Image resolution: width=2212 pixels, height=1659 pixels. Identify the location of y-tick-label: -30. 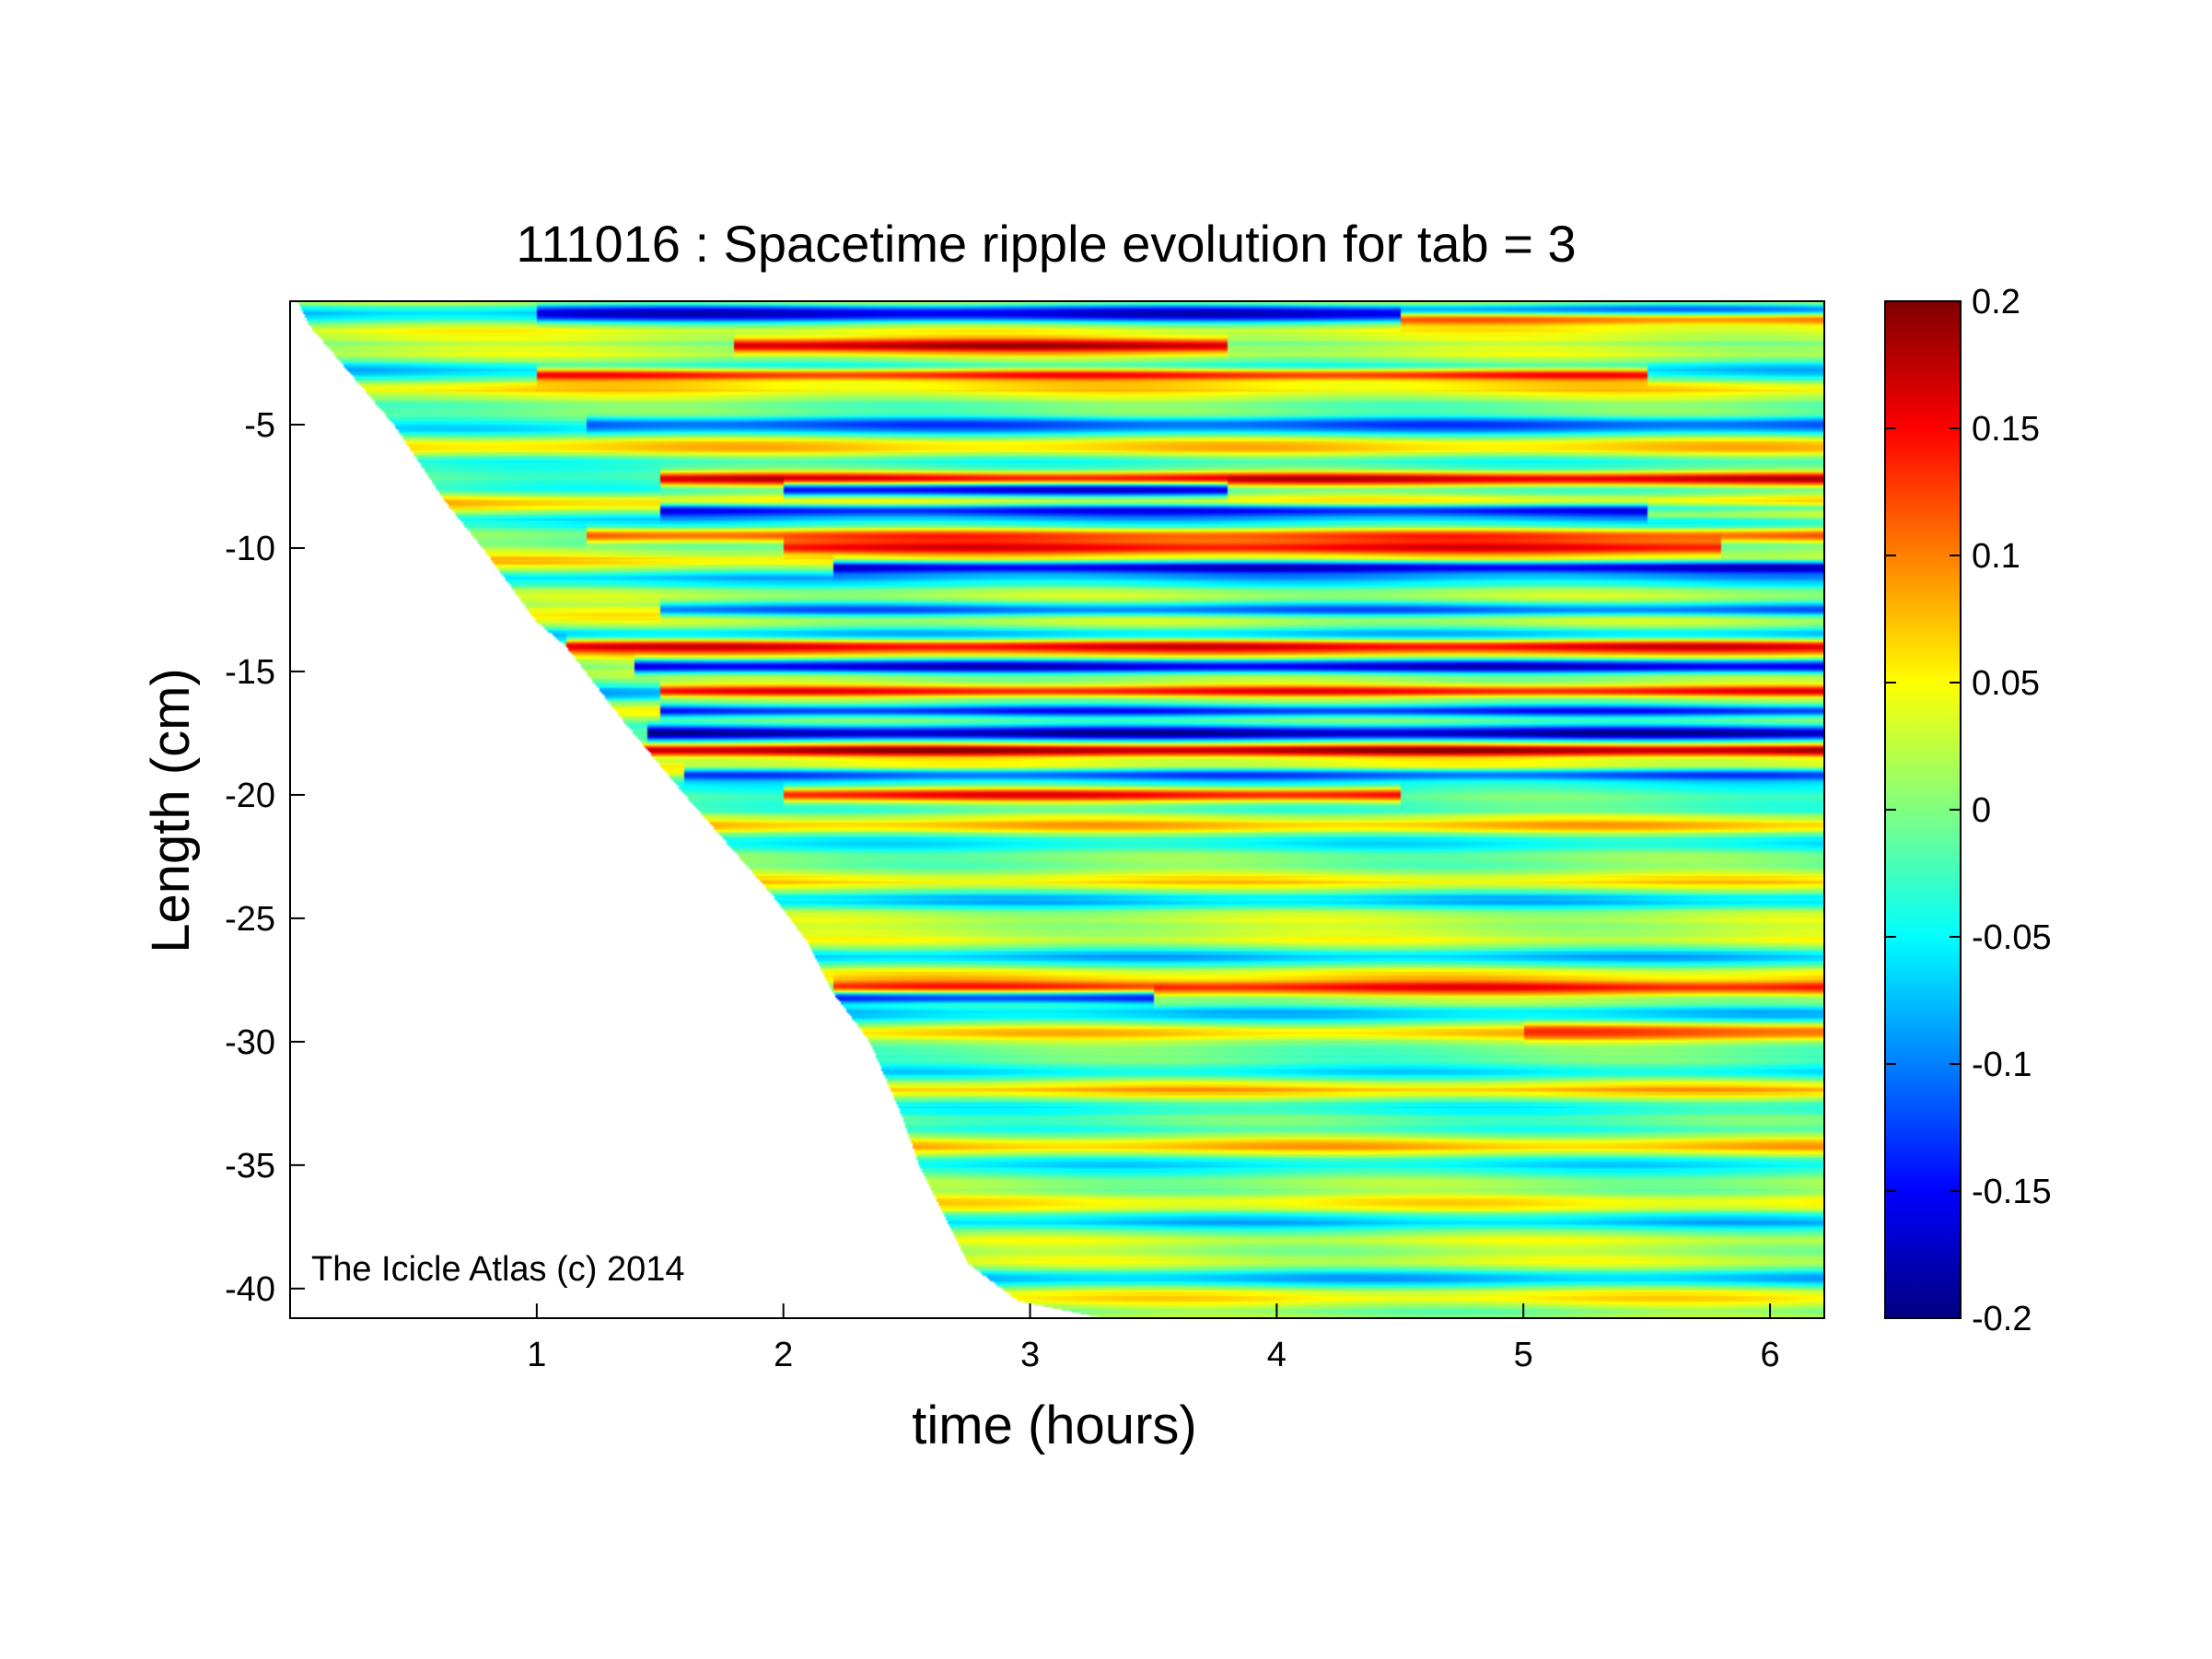
(250, 1042).